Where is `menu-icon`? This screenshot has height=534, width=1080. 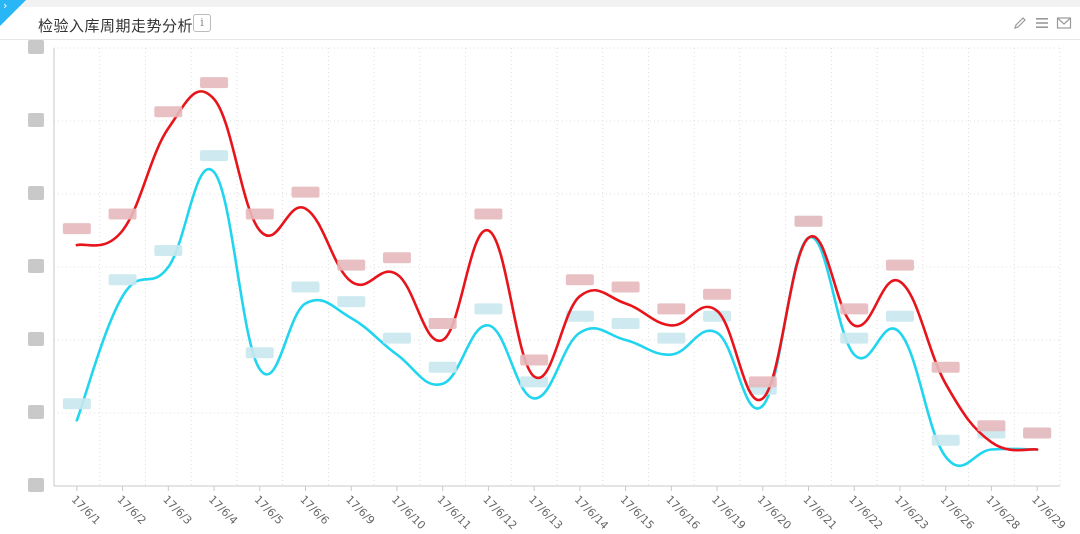
menu-icon is located at coordinates (1042, 23).